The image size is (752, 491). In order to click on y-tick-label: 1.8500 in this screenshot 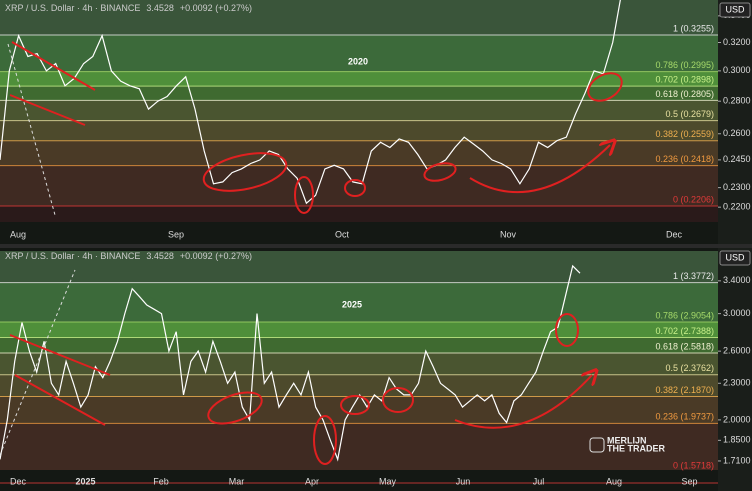, I will do `click(737, 440)`.